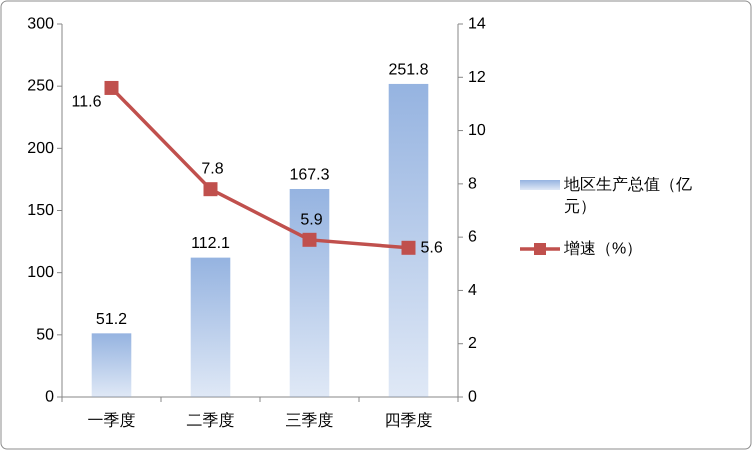  What do you see at coordinates (309, 175) in the screenshot?
I see `data-label: 167.3` at bounding box center [309, 175].